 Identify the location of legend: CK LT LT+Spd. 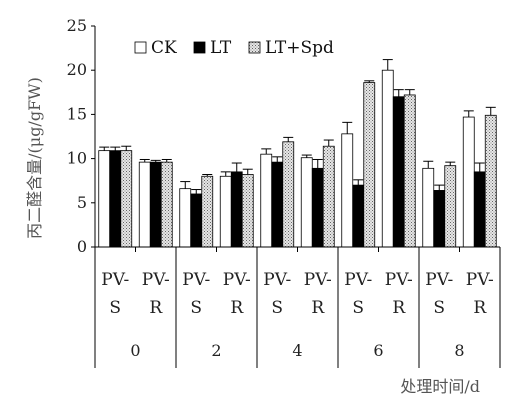
(234, 48).